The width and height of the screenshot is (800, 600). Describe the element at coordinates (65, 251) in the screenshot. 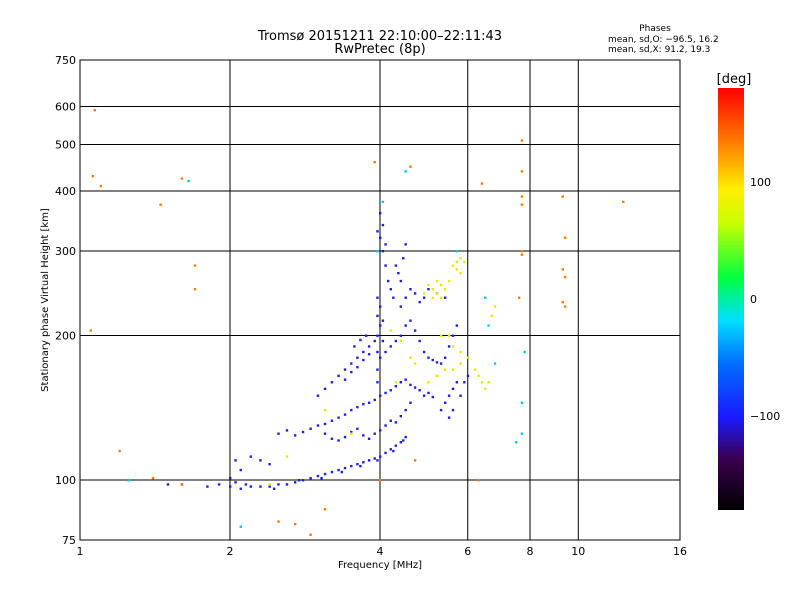

I see `y-tick-label: 300` at that location.